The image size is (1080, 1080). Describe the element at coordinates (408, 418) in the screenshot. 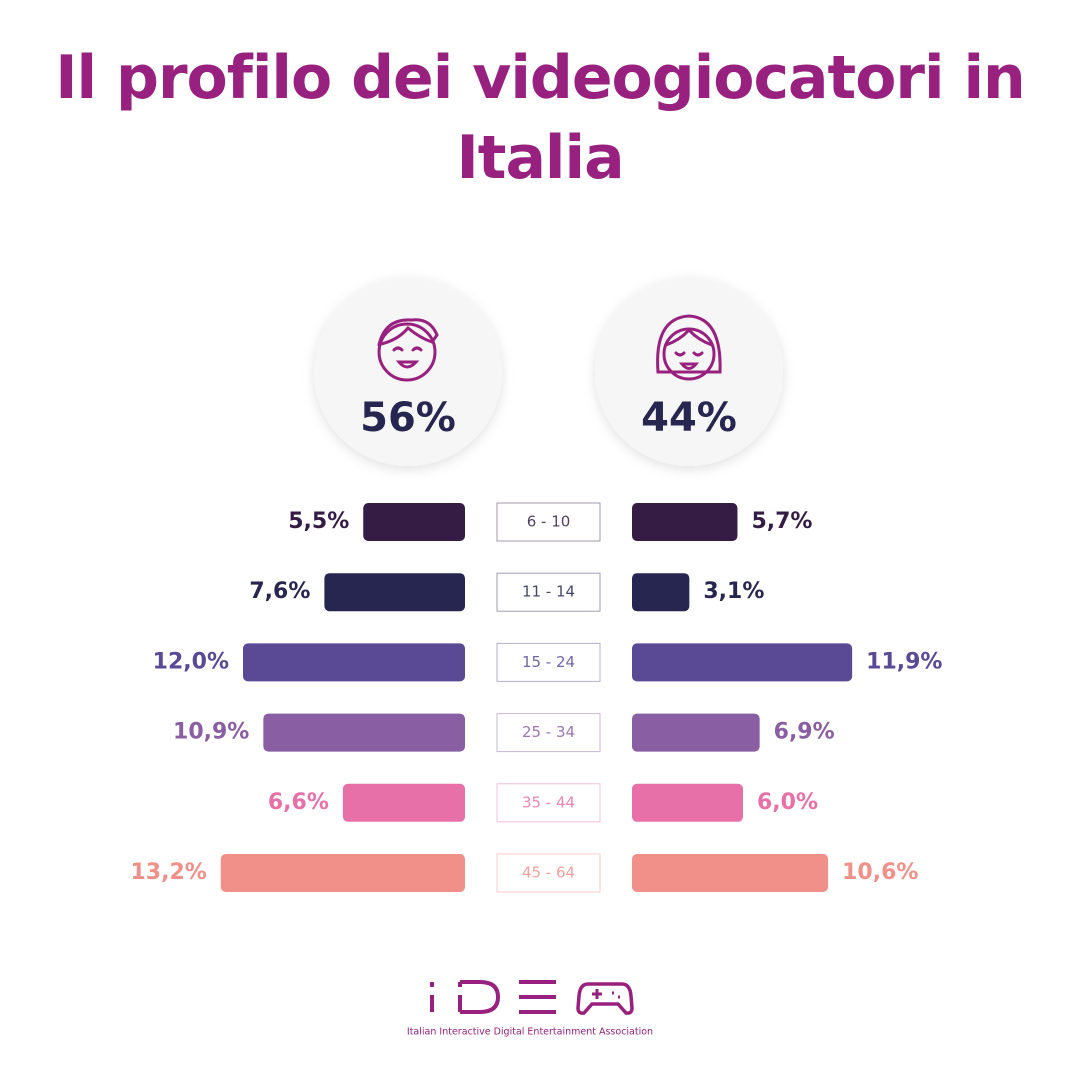

I see `male-total: 56%` at that location.